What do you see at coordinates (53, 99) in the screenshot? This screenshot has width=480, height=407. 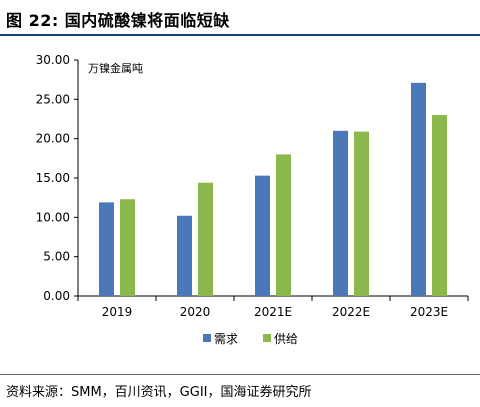 I see `y-tick-label: 25.00` at bounding box center [53, 99].